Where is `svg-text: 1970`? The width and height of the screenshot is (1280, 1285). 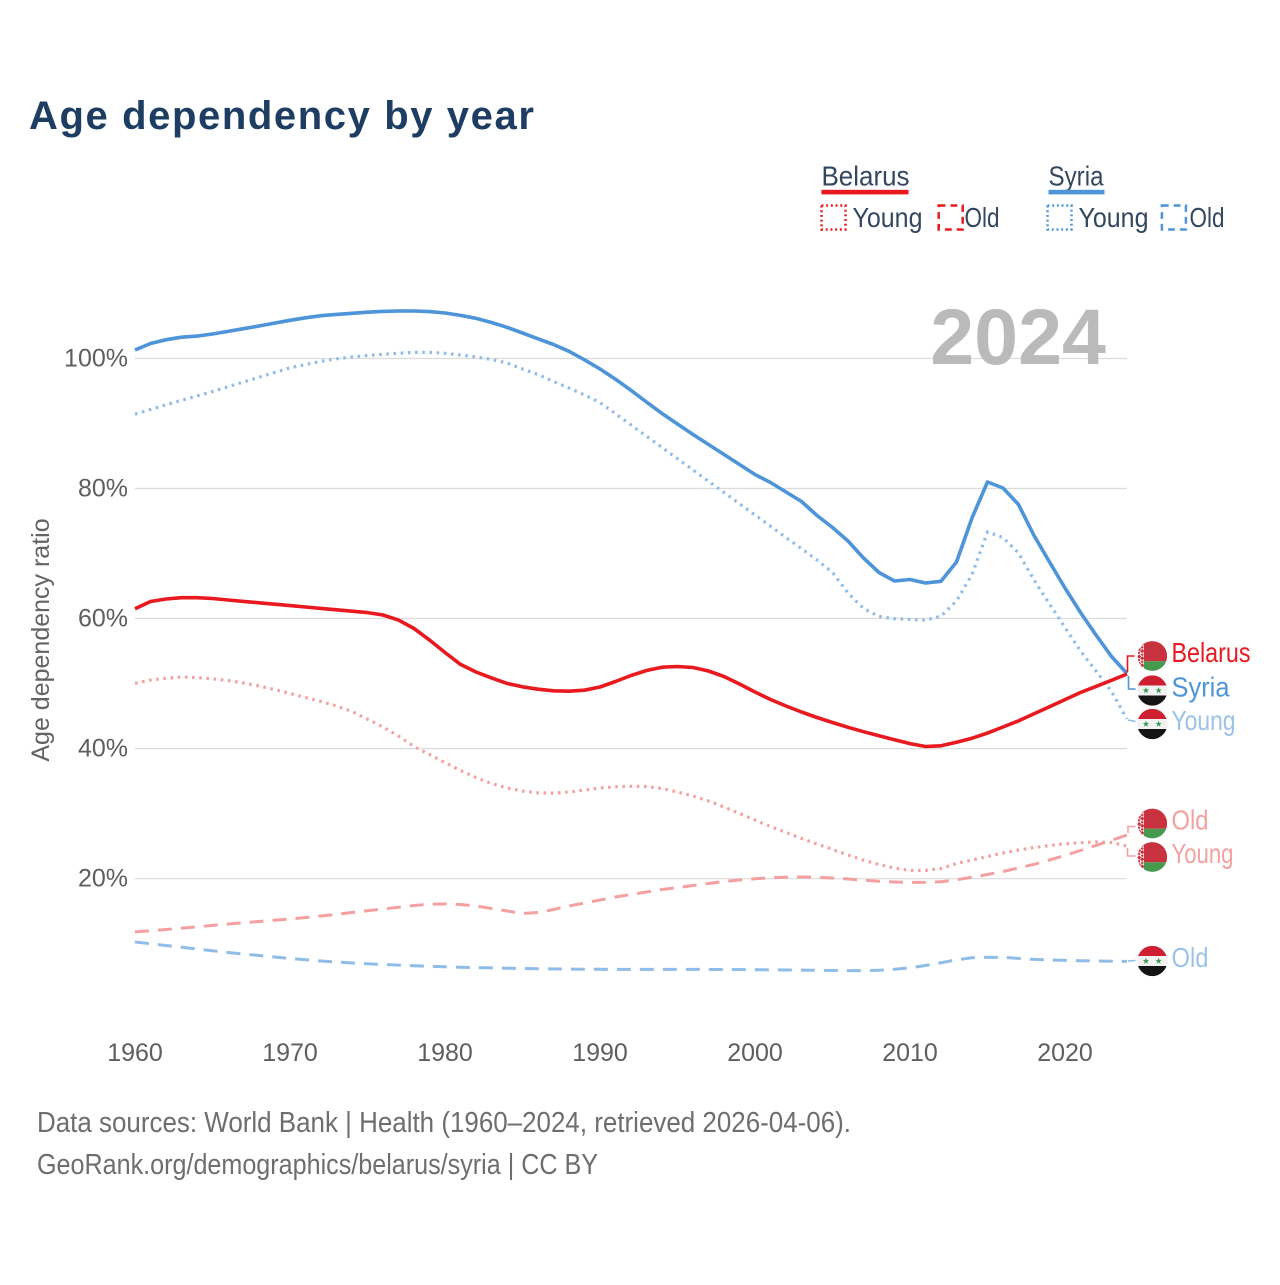 svg-text: 1970 is located at coordinates (290, 1053).